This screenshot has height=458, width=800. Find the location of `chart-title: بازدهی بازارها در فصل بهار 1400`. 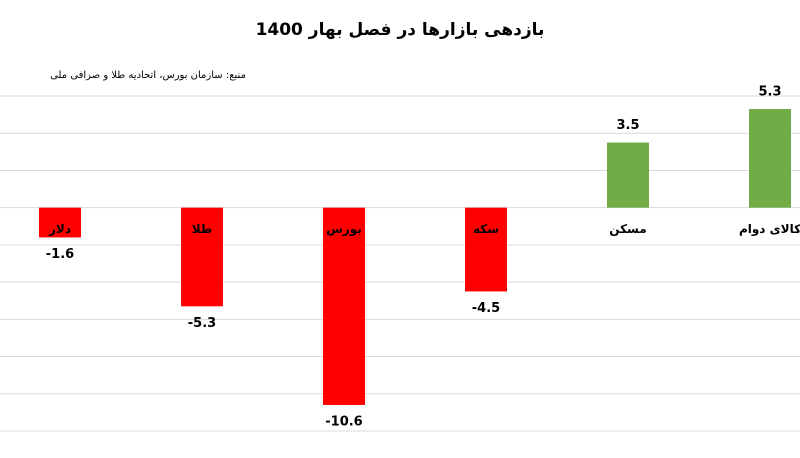

chart-title: بازدهی بازارها در فصل بهار 1400 is located at coordinates (400, 30).